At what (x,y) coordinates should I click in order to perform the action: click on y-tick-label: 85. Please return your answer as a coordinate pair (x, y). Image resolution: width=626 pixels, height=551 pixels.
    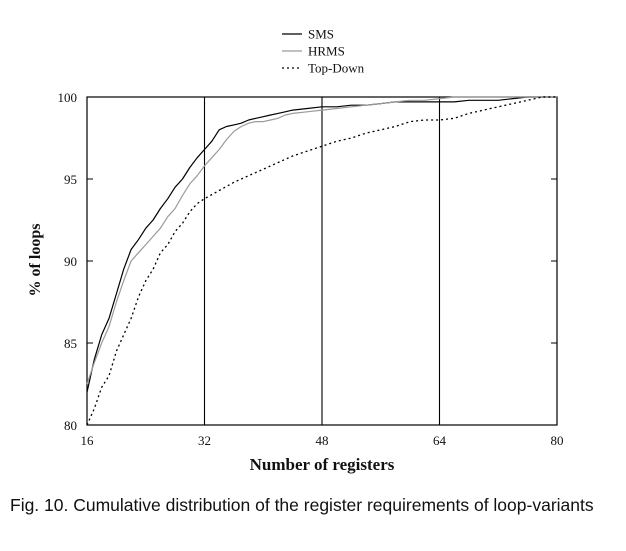
    Looking at the image, I should click on (70, 343).